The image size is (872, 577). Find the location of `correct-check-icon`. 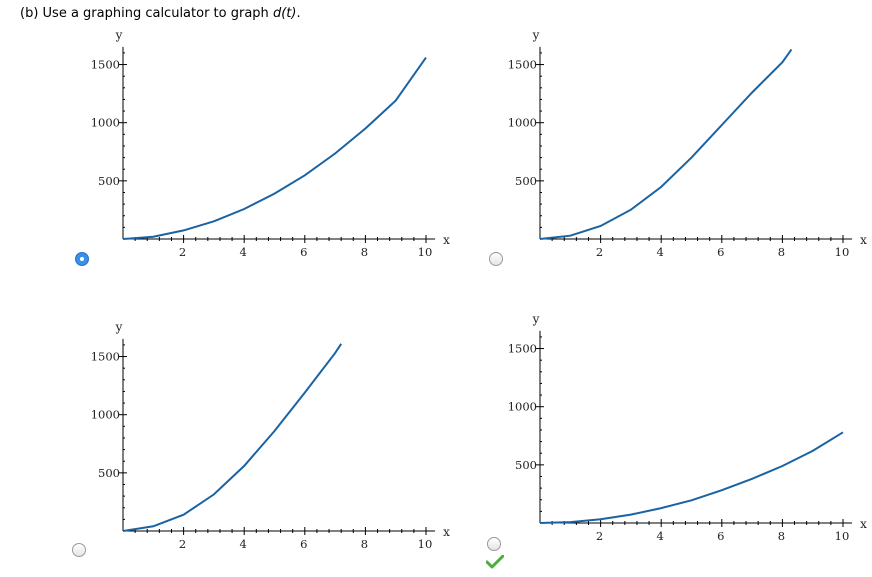

correct-check-icon is located at coordinates (495, 562).